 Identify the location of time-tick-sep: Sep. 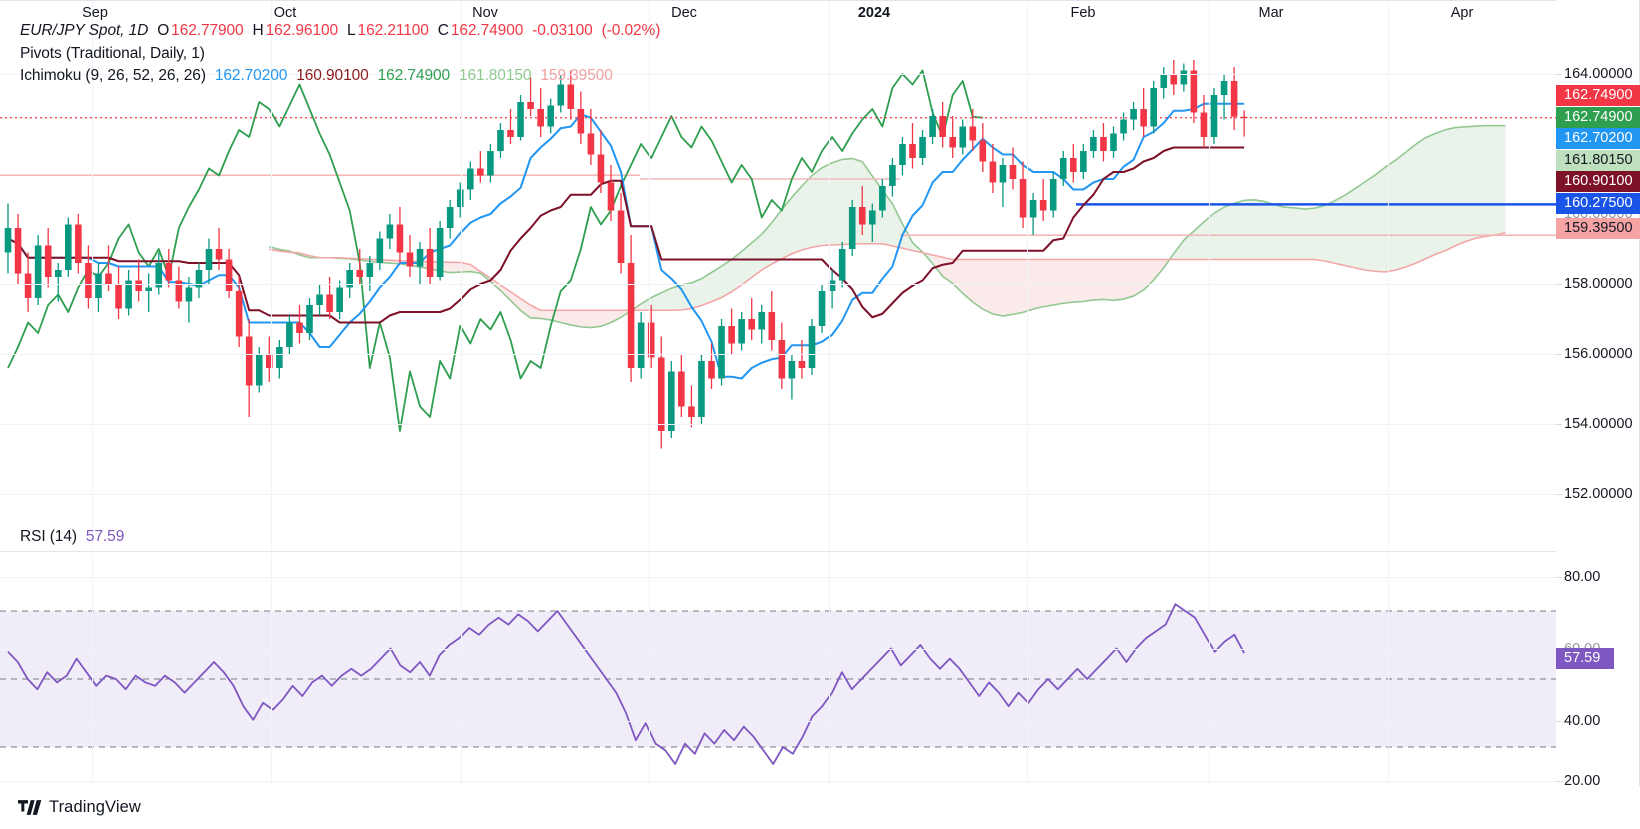
(95, 13).